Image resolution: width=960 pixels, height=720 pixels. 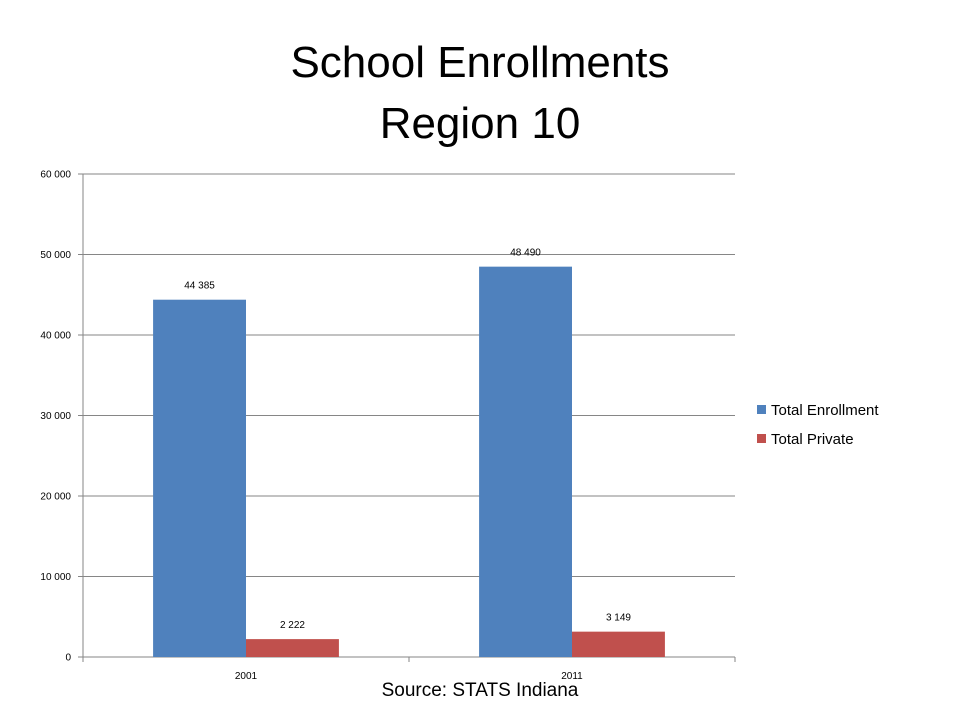 I want to click on data-label: 3 149, so click(x=618, y=618).